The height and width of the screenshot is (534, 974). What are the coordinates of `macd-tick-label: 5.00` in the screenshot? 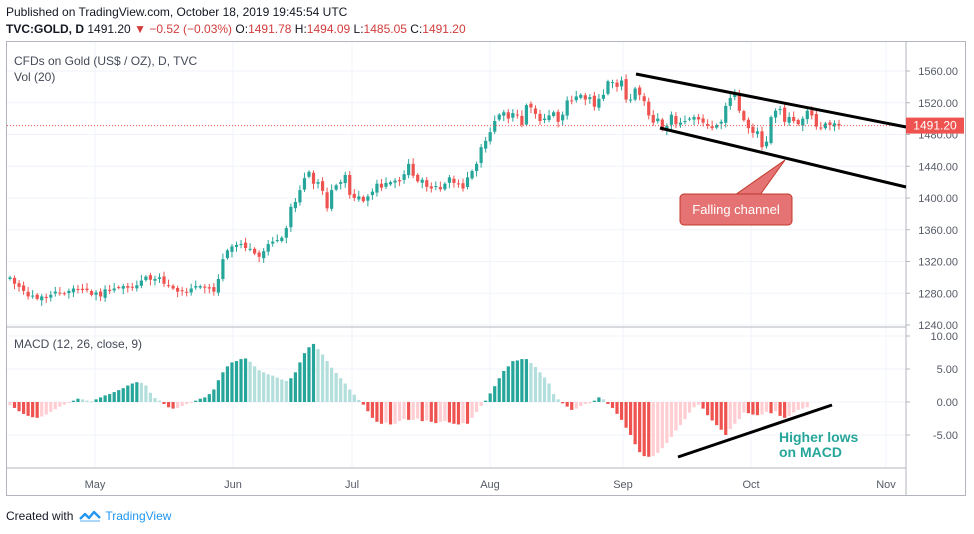 It's located at (947, 370).